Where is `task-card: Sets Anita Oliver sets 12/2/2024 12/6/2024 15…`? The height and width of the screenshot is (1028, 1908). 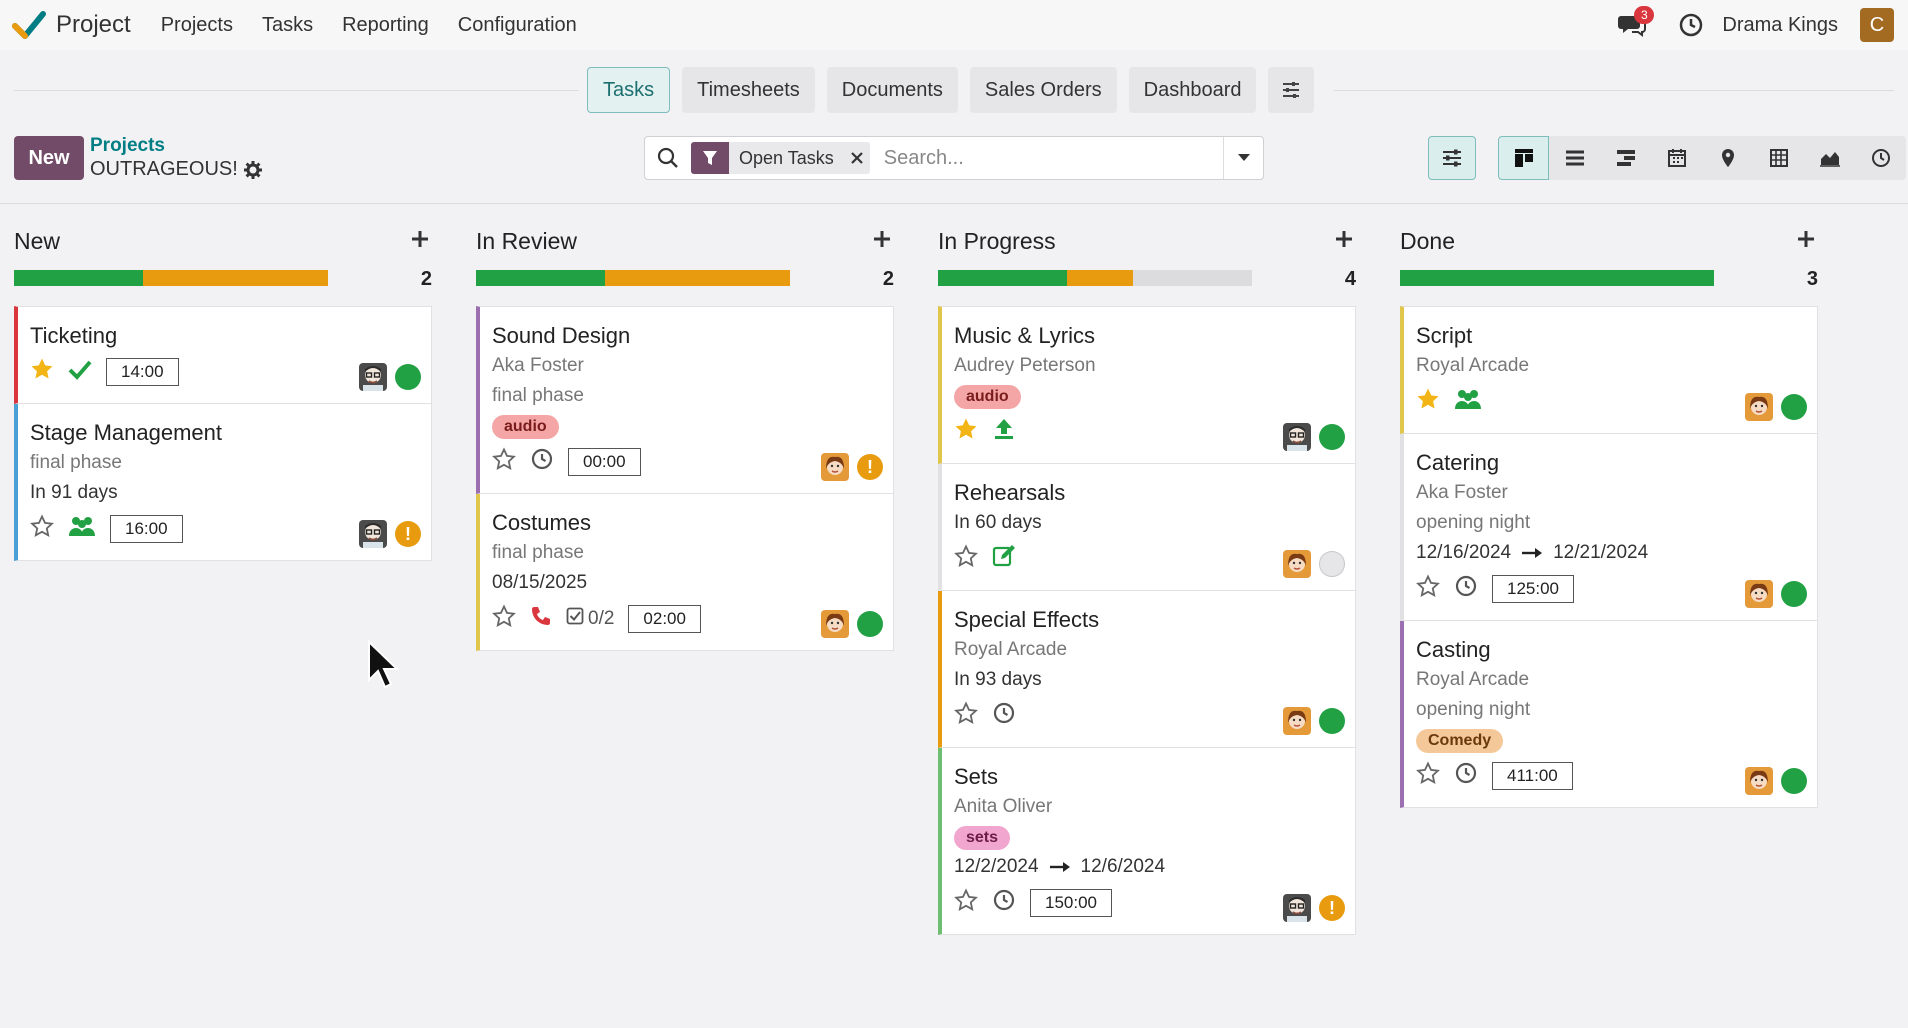 task-card: Sets Anita Oliver sets 12/2/2024 12/6/2024 15… is located at coordinates (1147, 841).